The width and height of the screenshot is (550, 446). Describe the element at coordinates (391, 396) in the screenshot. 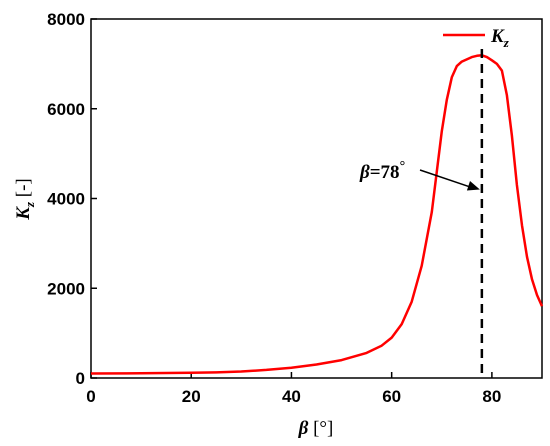

I see `x-tick-label: 60` at that location.